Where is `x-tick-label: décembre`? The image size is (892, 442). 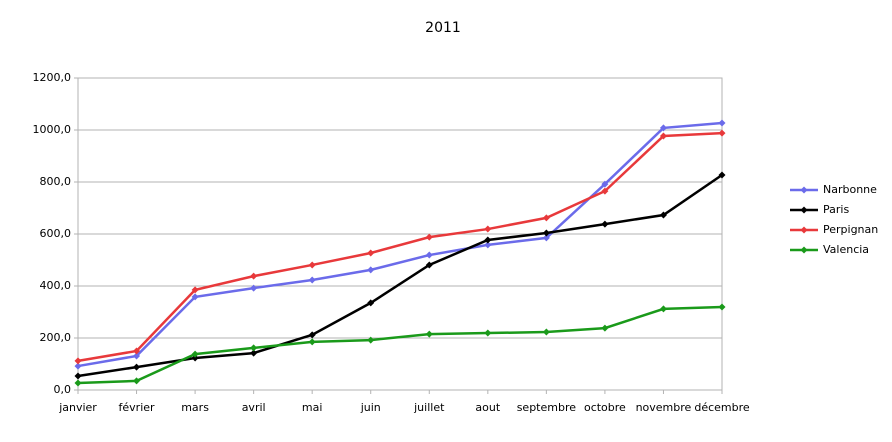 x-tick-label: décembre is located at coordinates (722, 407).